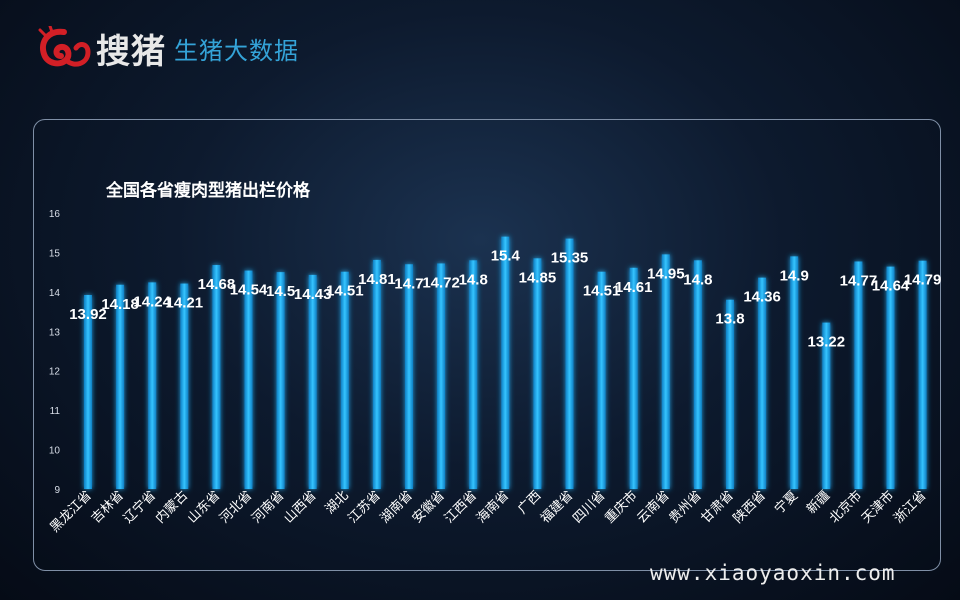  Describe the element at coordinates (923, 280) in the screenshot. I see `data-label: 14.79` at that location.